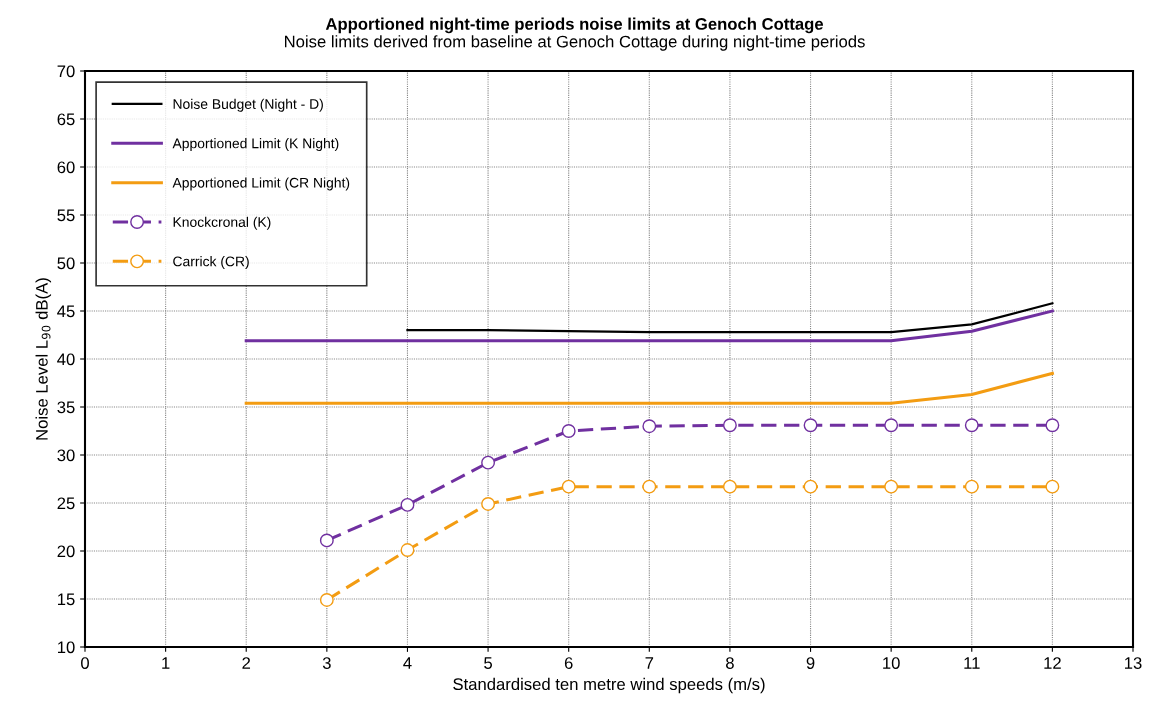  I want to click on y-tick-label: 10, so click(66, 647).